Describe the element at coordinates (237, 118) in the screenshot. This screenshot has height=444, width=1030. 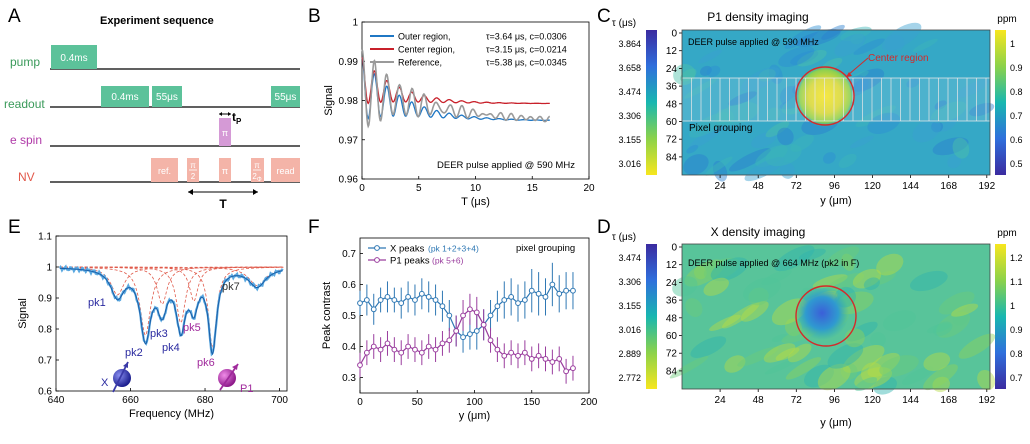
I see `tp-label: tP` at that location.